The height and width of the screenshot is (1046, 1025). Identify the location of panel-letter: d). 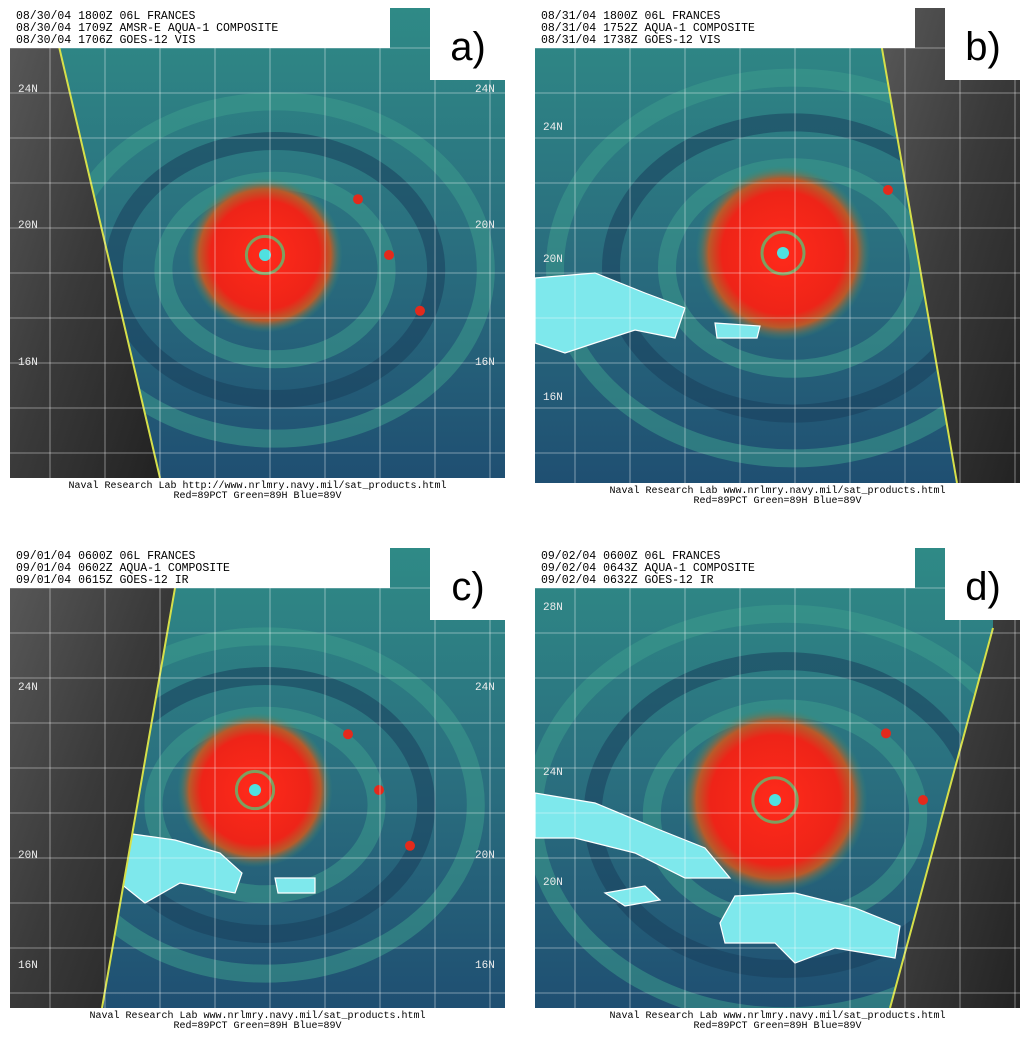
(983, 587).